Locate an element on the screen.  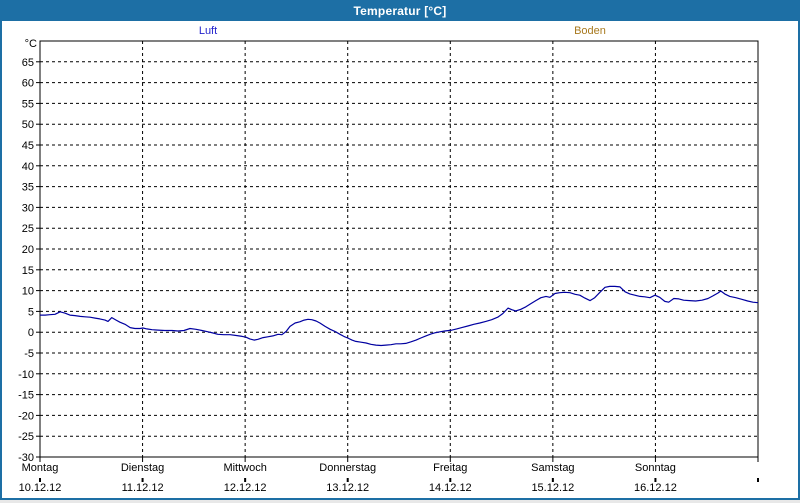
svg-text: 15.12.12 is located at coordinates (552, 488).